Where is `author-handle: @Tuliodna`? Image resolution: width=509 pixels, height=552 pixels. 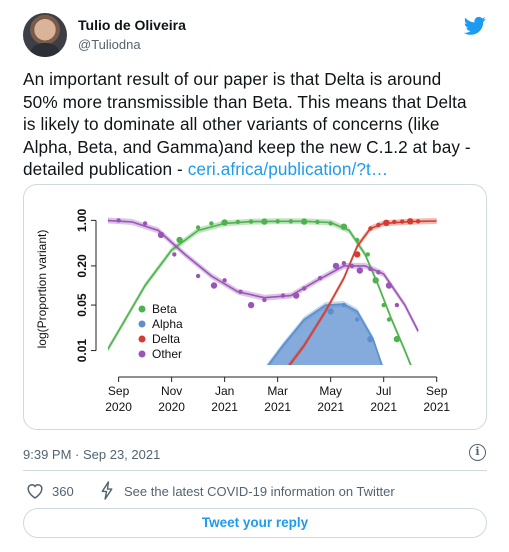 author-handle: @Tuliodna is located at coordinates (109, 44).